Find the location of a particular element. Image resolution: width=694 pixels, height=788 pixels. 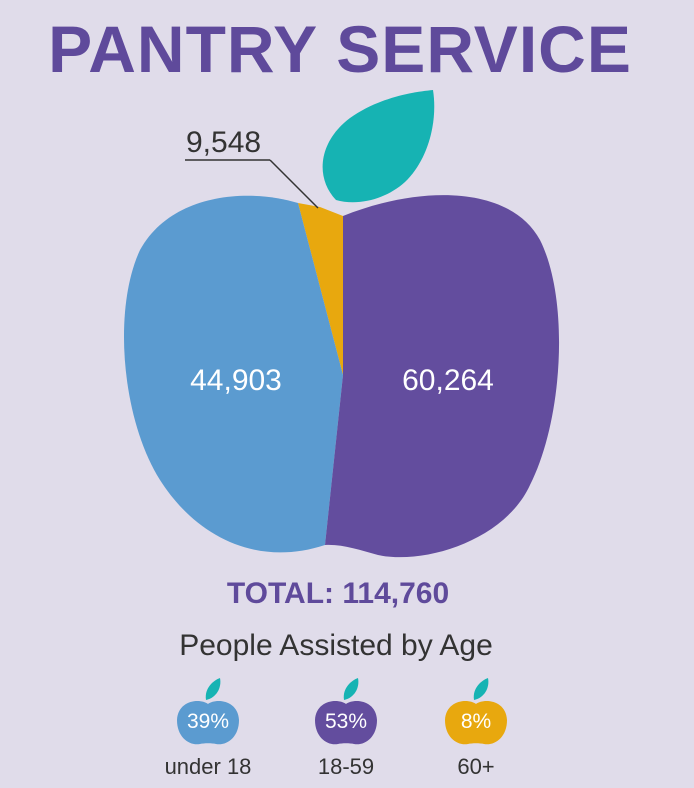

legend: 39% under 18 53% 18-59 8% 60+ is located at coordinates (336, 728).